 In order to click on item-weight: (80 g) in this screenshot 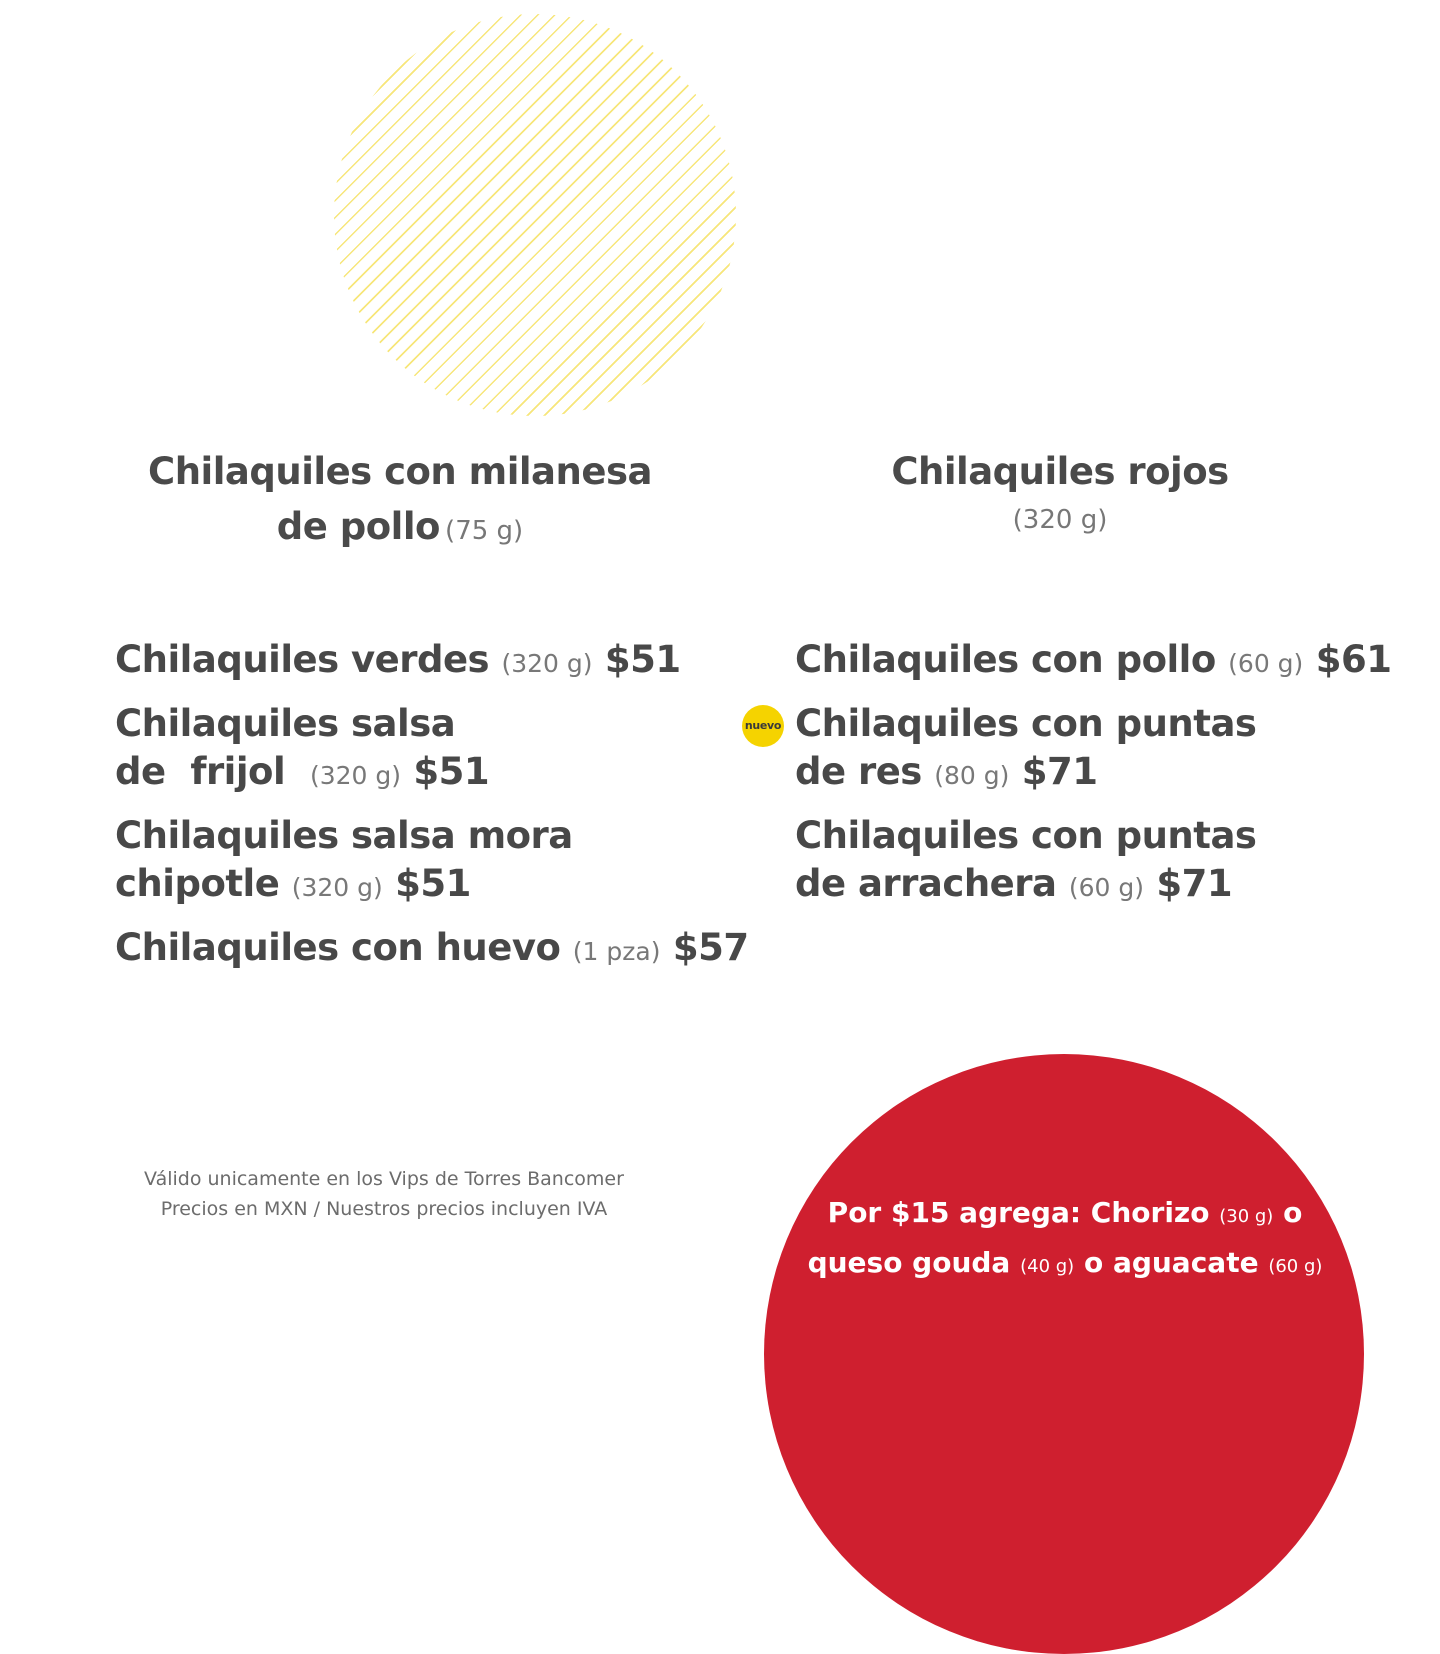, I will do `click(972, 775)`.